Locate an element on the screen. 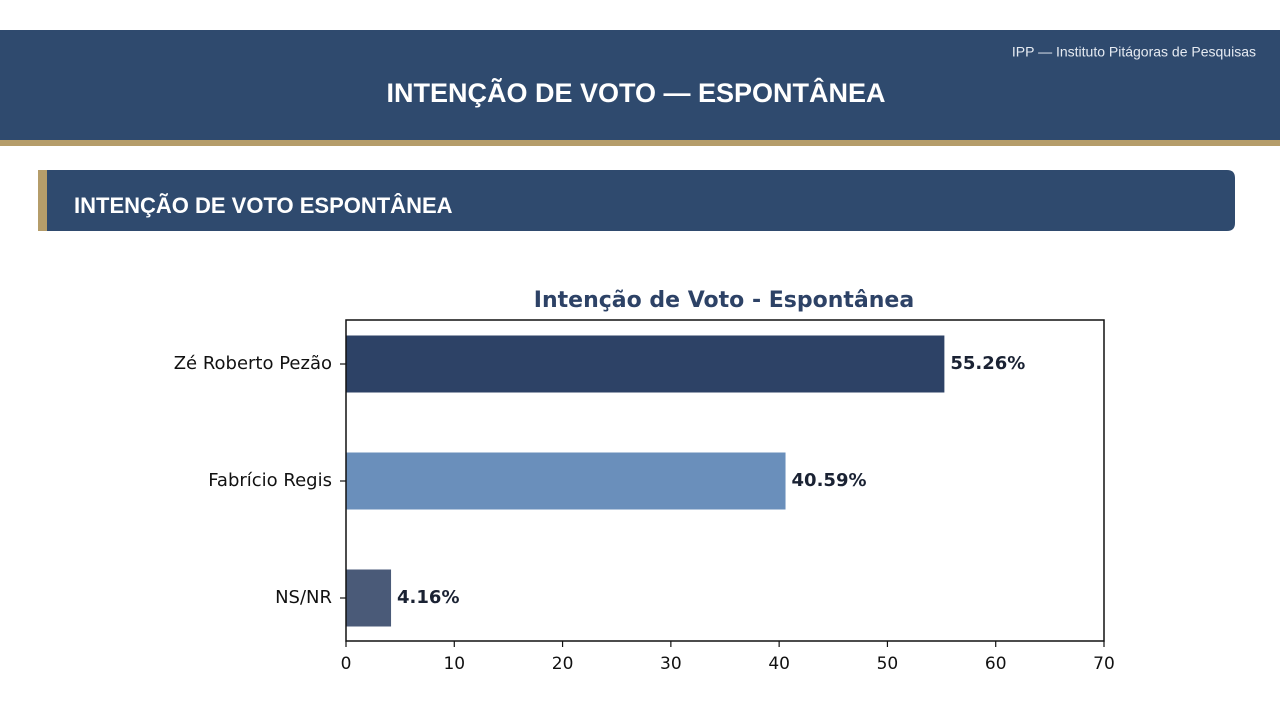 The image size is (1280, 724). x-tick-label: 60 is located at coordinates (996, 664).